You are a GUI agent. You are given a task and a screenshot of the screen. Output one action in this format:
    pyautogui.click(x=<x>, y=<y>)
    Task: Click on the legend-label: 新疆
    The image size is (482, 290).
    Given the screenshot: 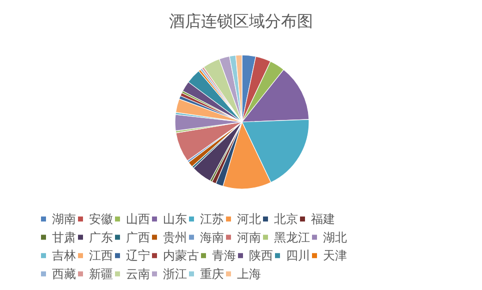 What is the action you would take?
    pyautogui.click(x=101, y=273)
    